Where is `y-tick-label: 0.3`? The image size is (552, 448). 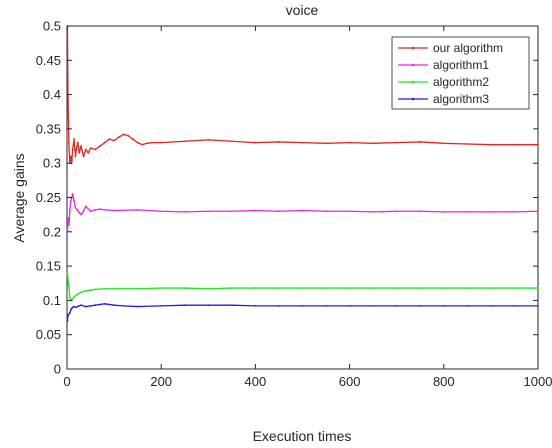
y-tick-label: 0.3 is located at coordinates (52, 163).